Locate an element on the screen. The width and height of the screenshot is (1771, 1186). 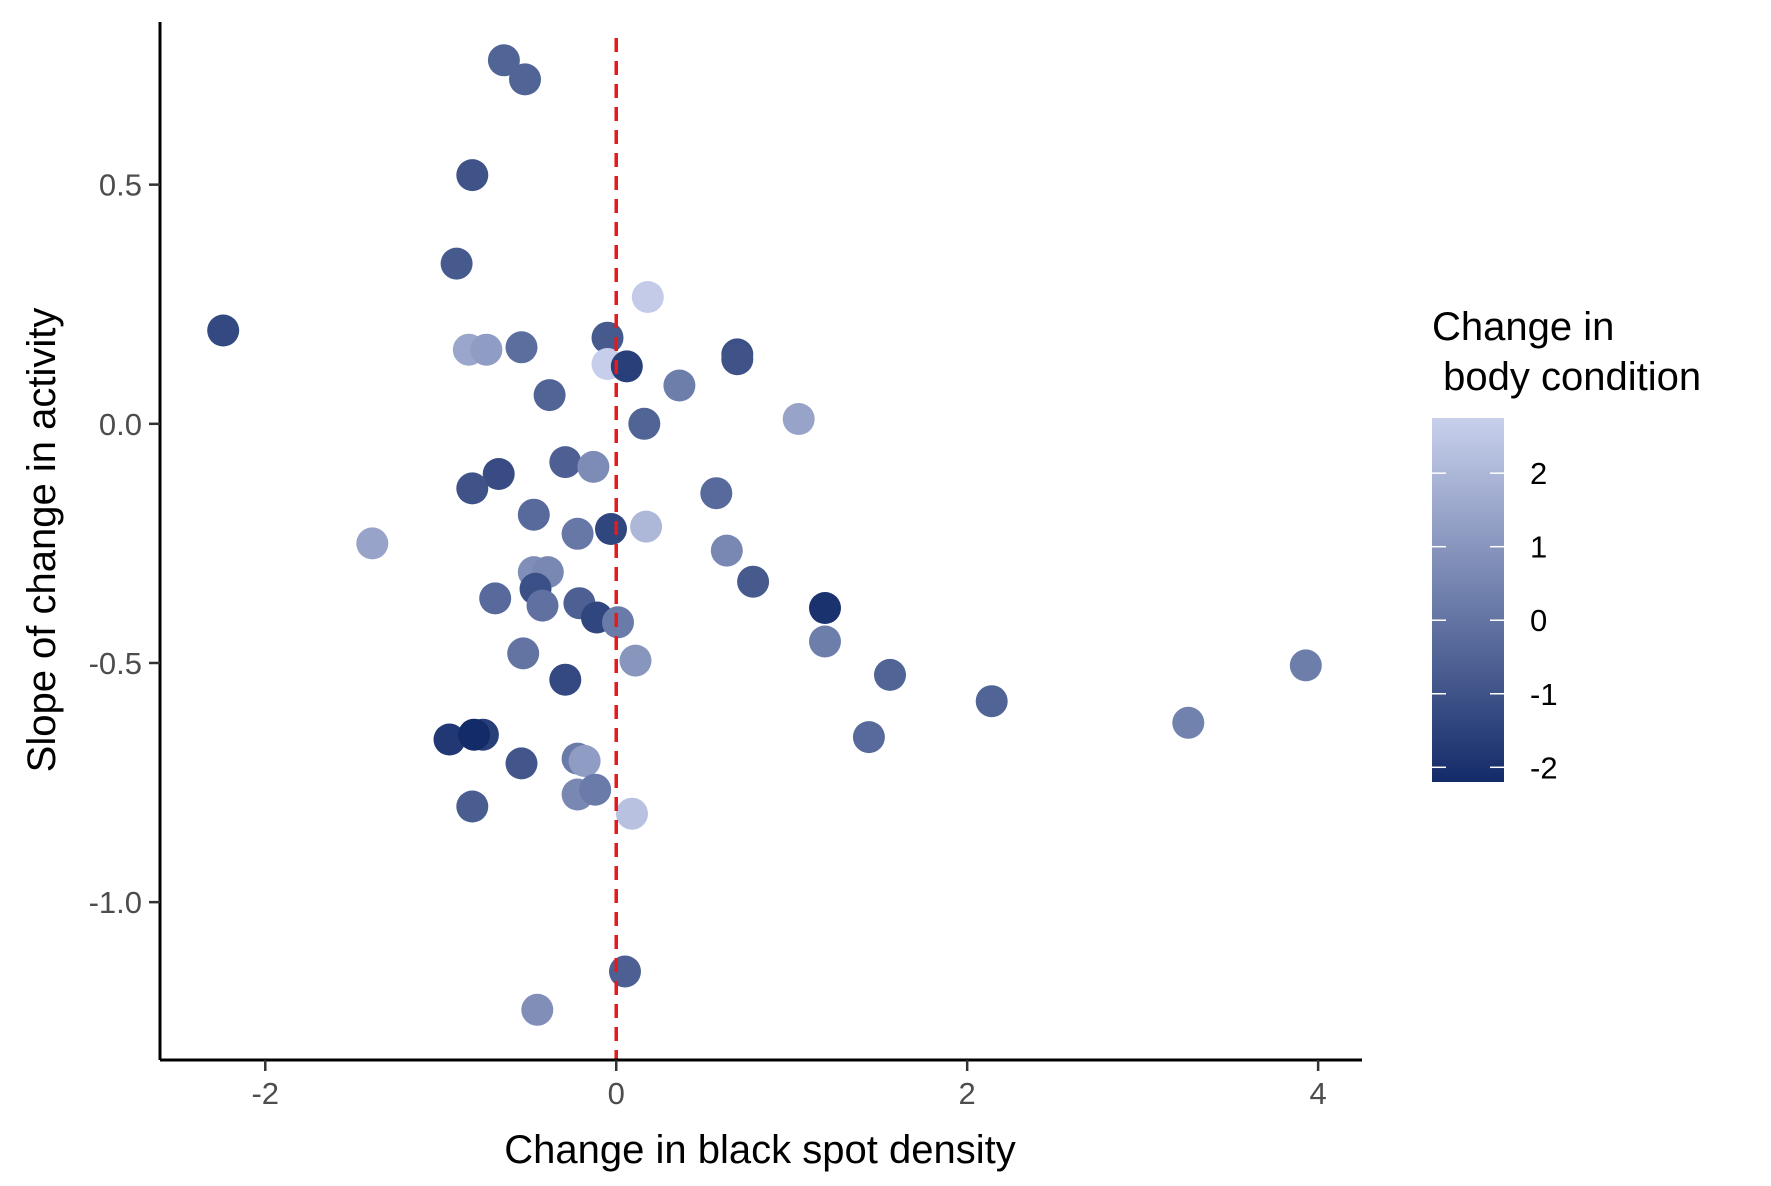
x-tick-label: -2 is located at coordinates (265, 1093).